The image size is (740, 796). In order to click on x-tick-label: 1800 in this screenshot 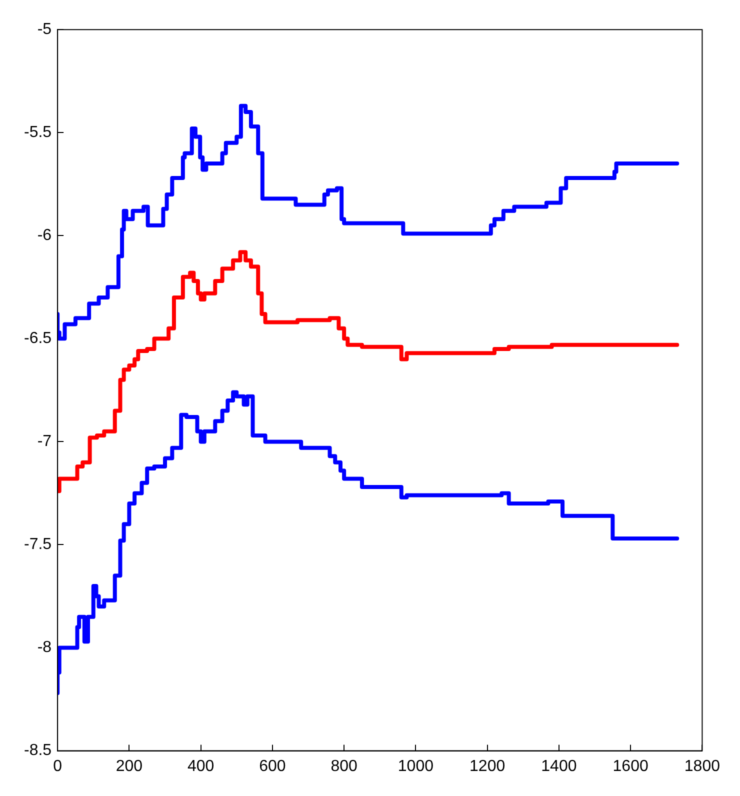, I will do `click(702, 766)`.